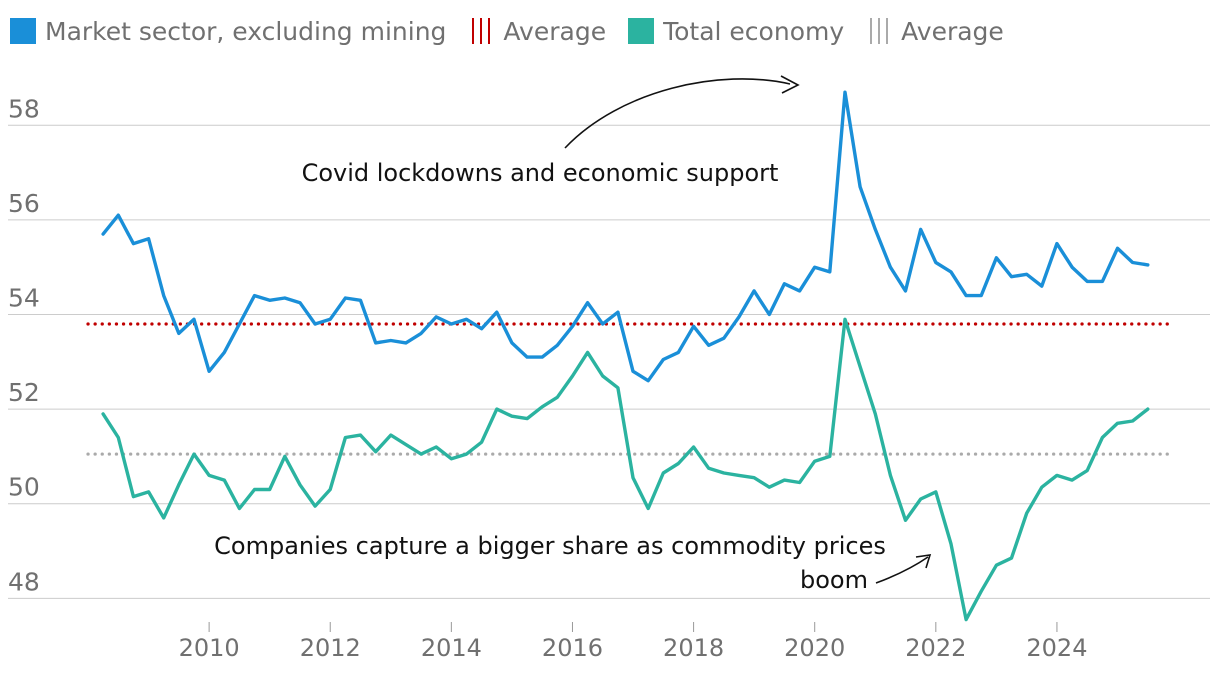 Image resolution: width=1220 pixels, height=678 pixels. Describe the element at coordinates (24, 487) in the screenshot. I see `y-tick-label-50: 50` at that location.